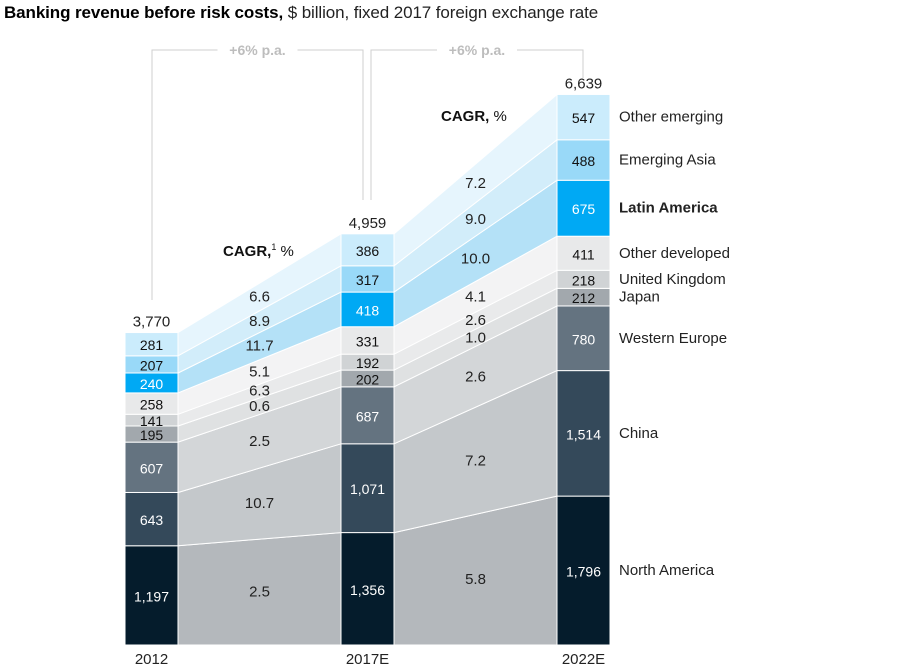  I want to click on x-tick-2012: 2012, so click(151, 659).